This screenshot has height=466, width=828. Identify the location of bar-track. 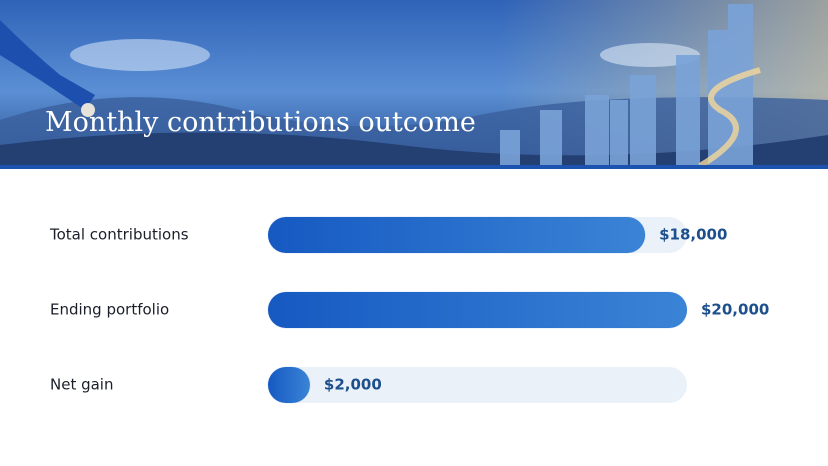
(477, 385).